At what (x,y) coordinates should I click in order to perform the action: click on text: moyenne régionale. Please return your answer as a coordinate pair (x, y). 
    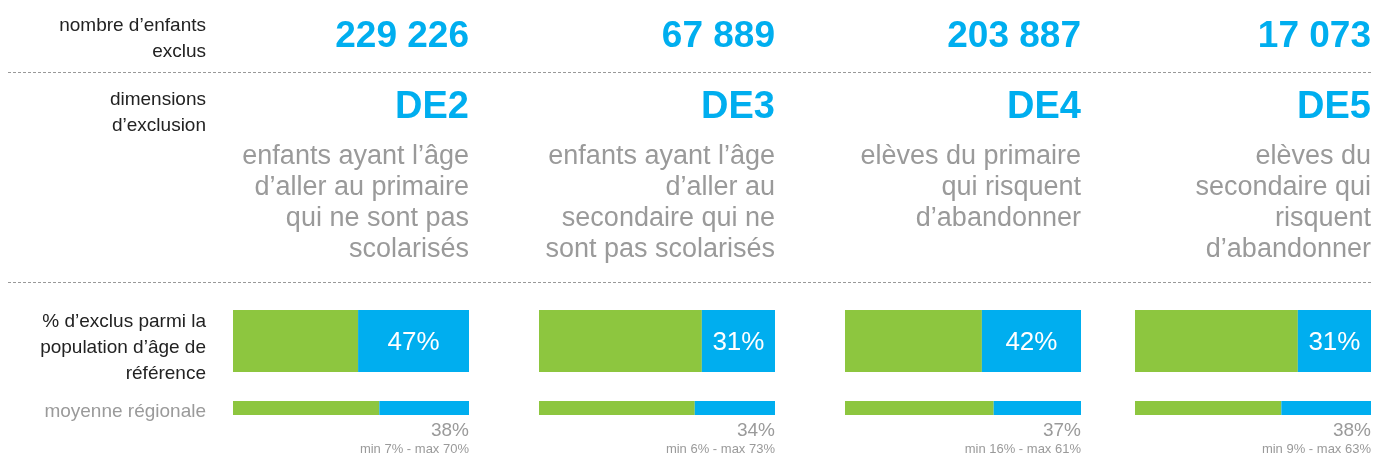
    Looking at the image, I should click on (124, 411).